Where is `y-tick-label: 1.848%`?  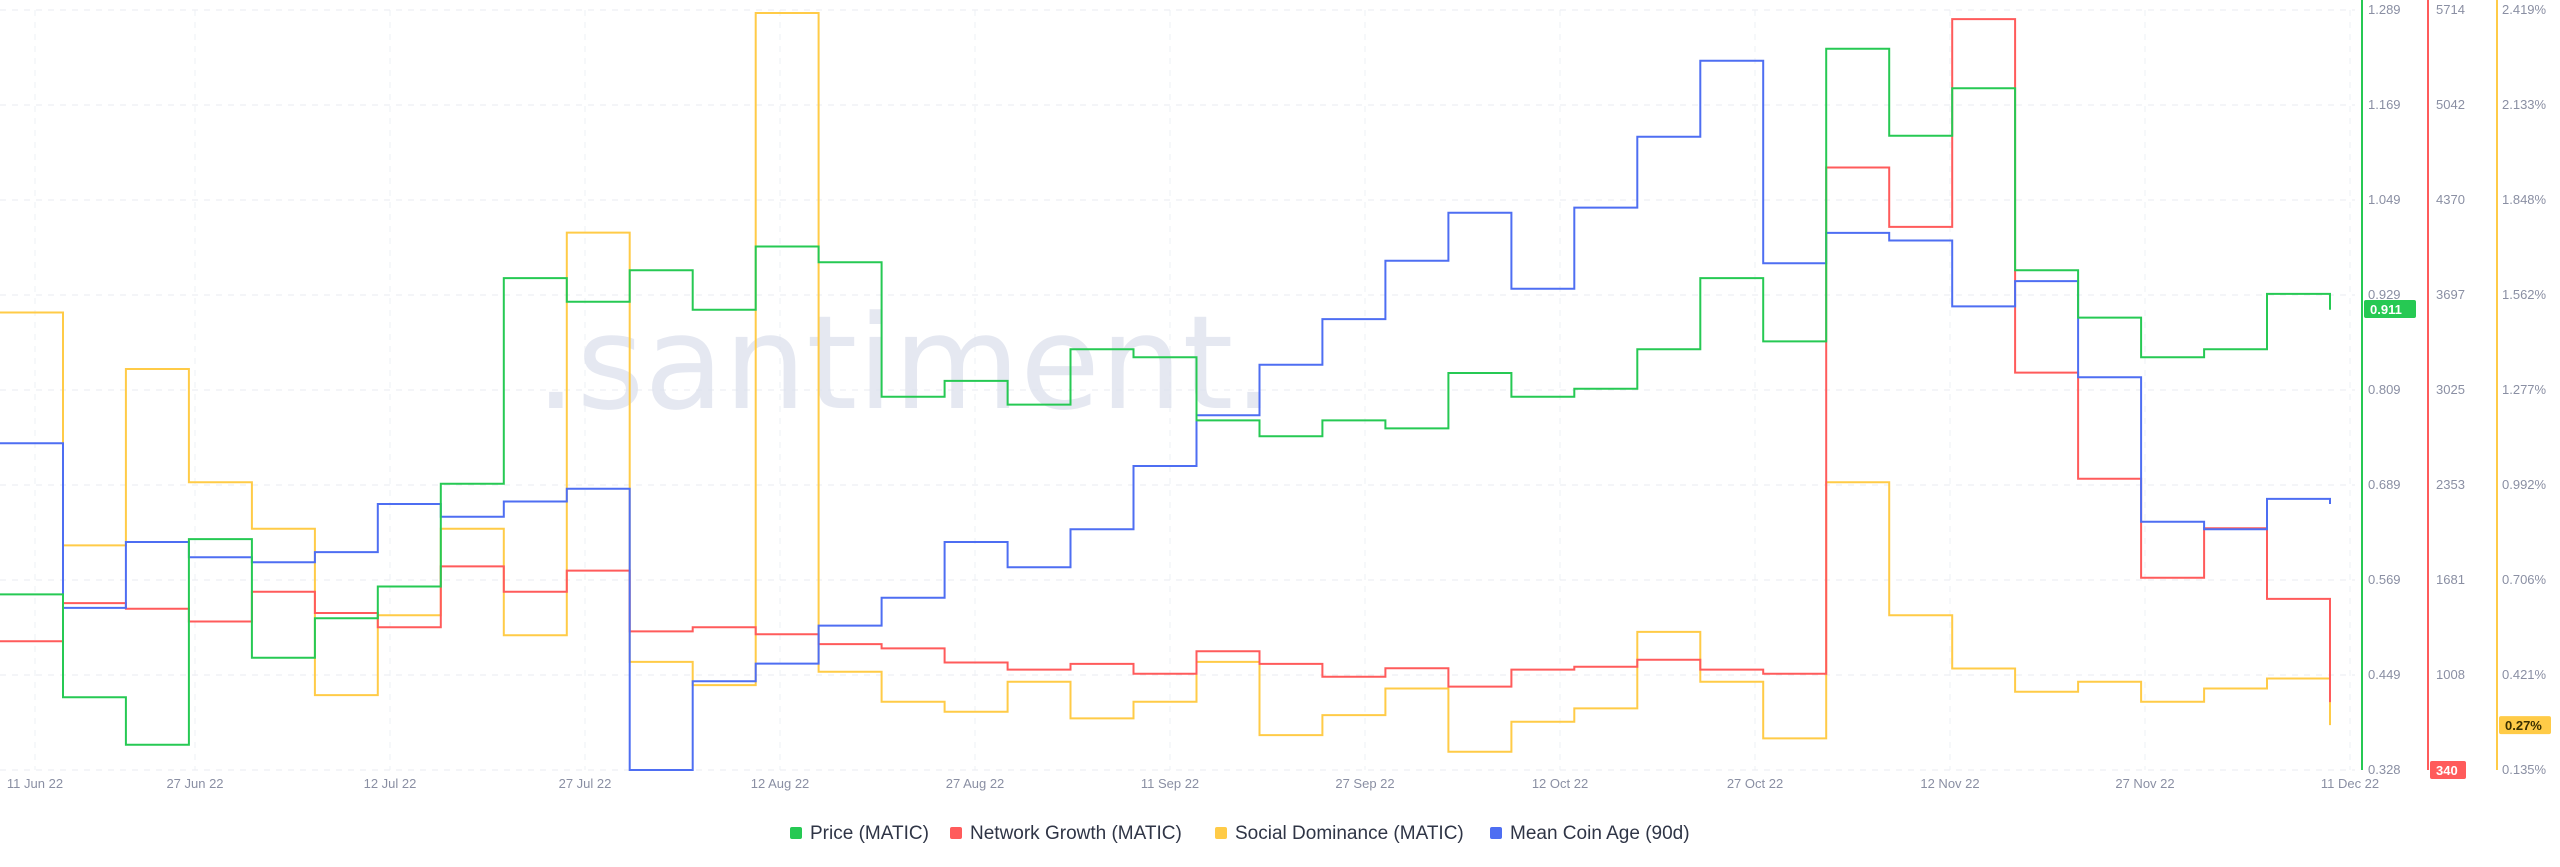
y-tick-label: 1.848% is located at coordinates (2524, 199).